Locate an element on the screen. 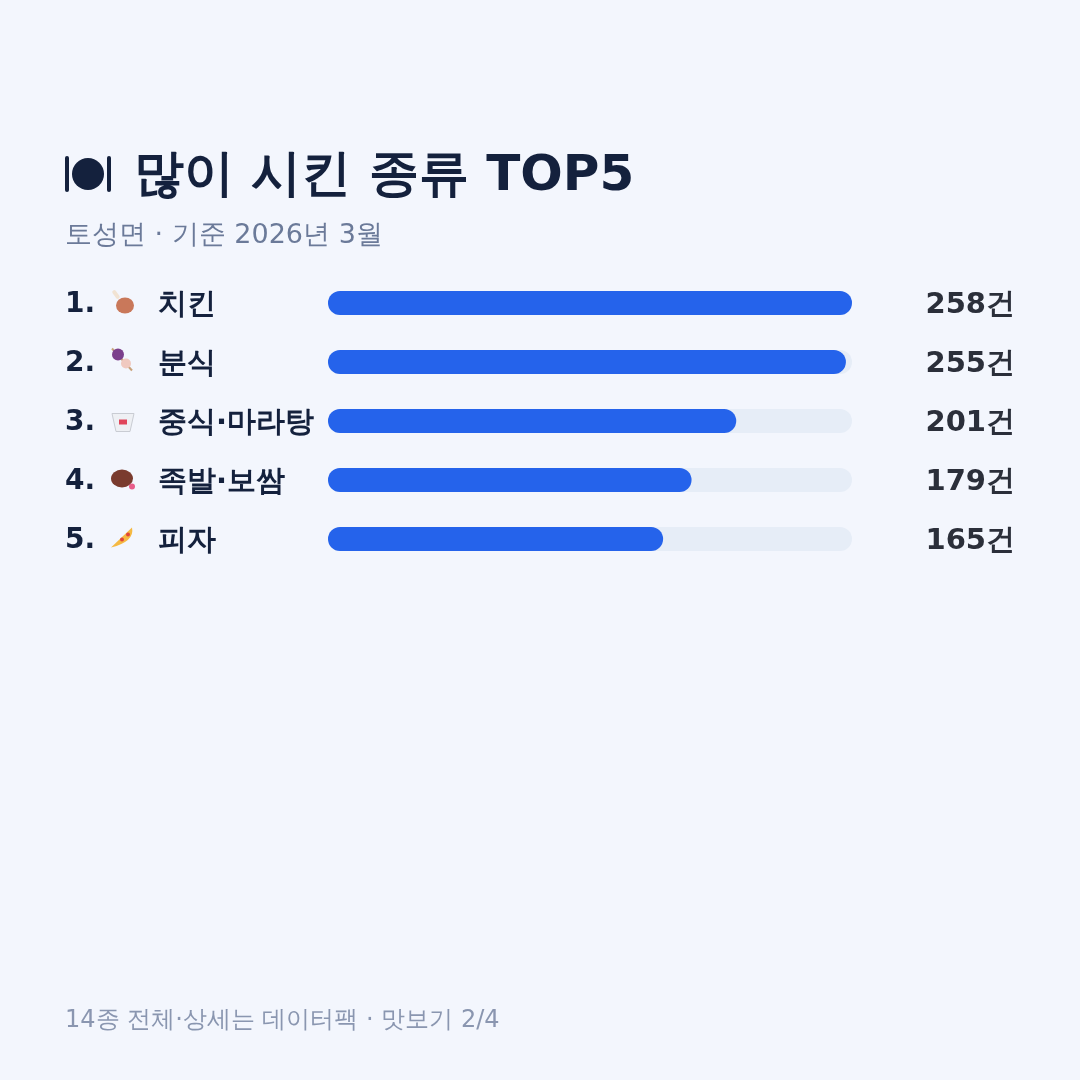  data-label: 258건 is located at coordinates (970, 303).